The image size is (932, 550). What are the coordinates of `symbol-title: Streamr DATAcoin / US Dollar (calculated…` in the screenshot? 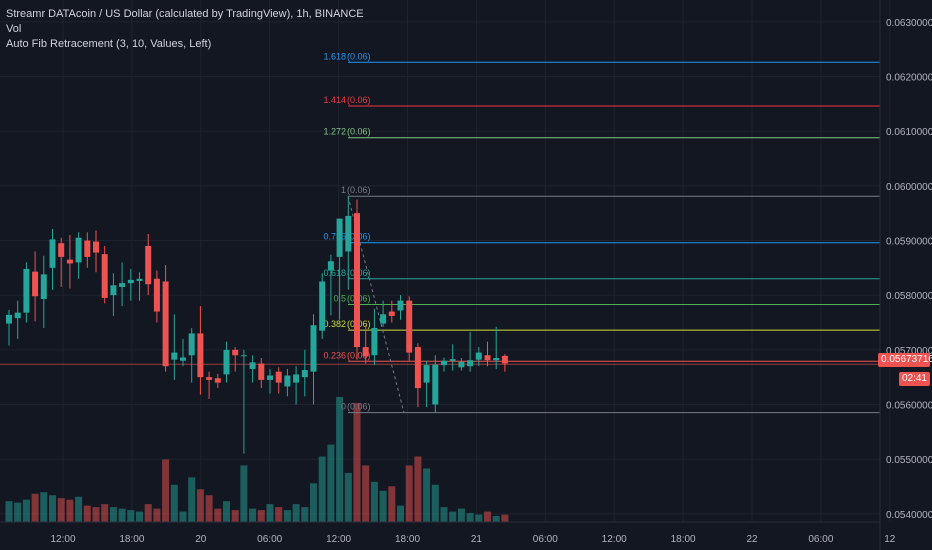 It's located at (185, 14).